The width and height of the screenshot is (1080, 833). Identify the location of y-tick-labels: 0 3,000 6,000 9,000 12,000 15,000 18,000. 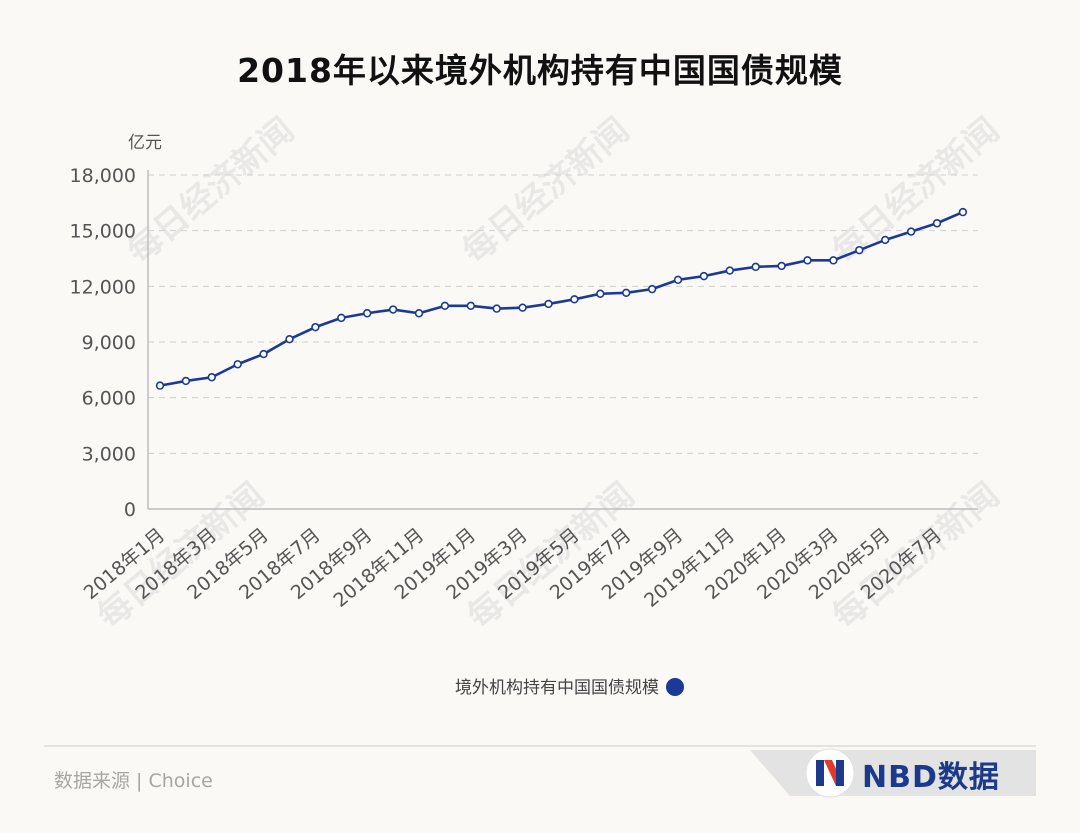
(103, 343).